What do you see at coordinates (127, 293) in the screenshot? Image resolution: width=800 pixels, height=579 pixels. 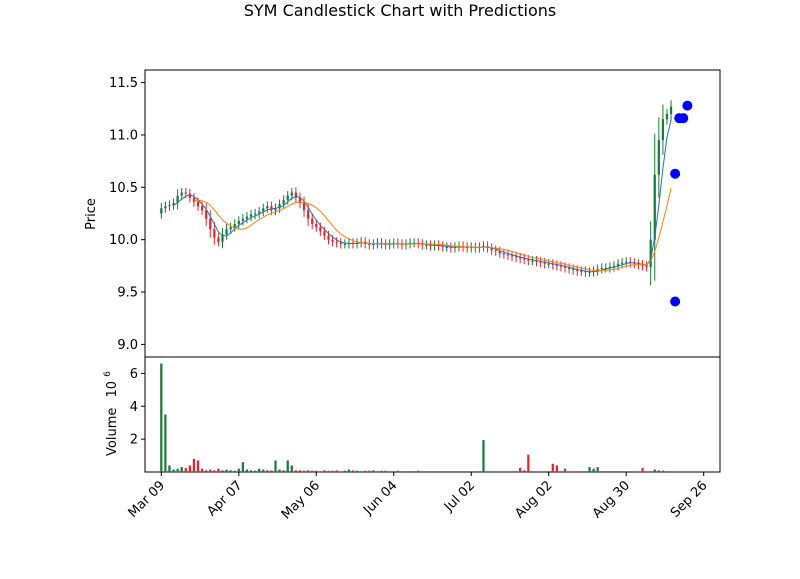 I see `price-y-tick-label: 9.5` at bounding box center [127, 293].